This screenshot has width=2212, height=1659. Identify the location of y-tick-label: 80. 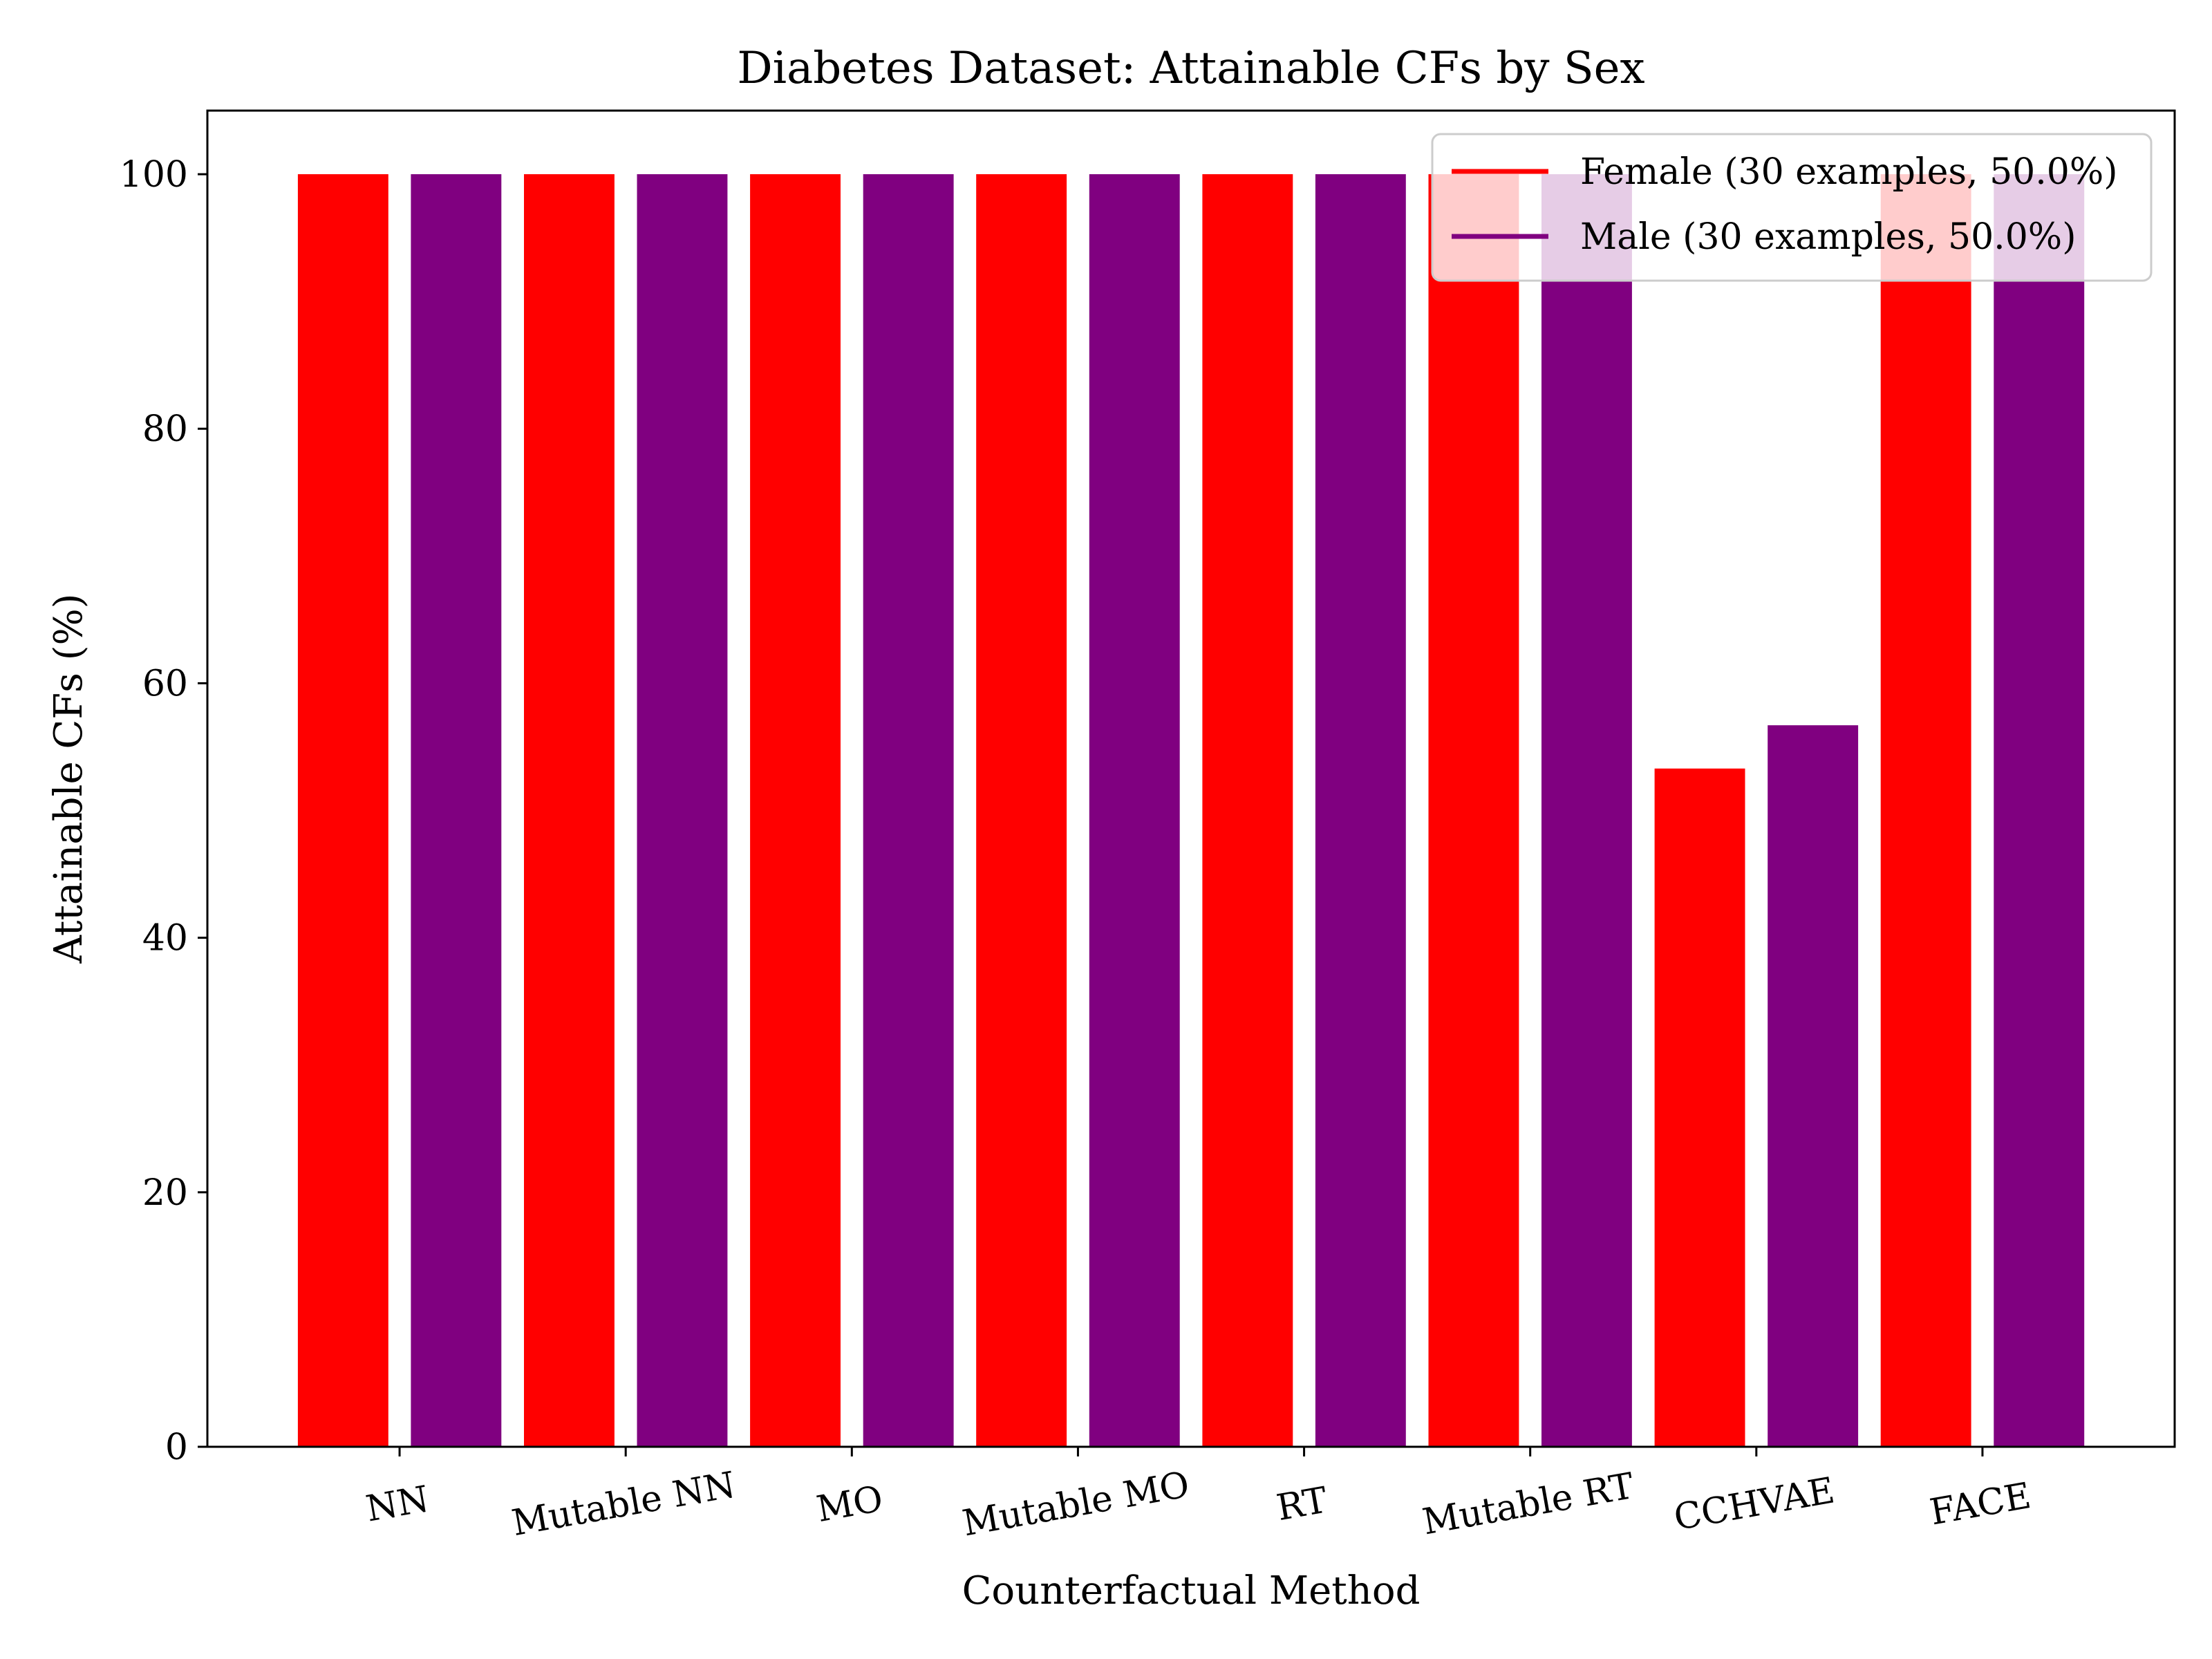
(165, 429).